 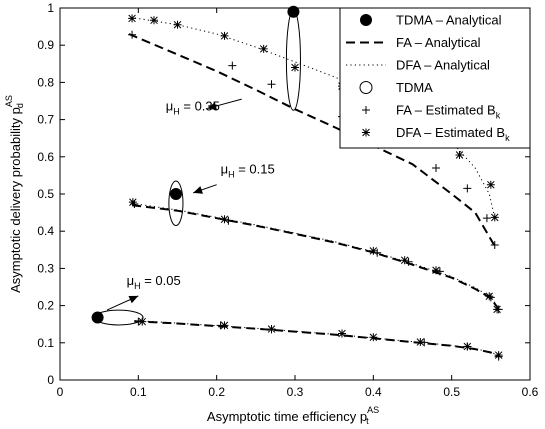 What do you see at coordinates (193, 107) in the screenshot?
I see `mu-annotation-label: μH = 0.35` at bounding box center [193, 107].